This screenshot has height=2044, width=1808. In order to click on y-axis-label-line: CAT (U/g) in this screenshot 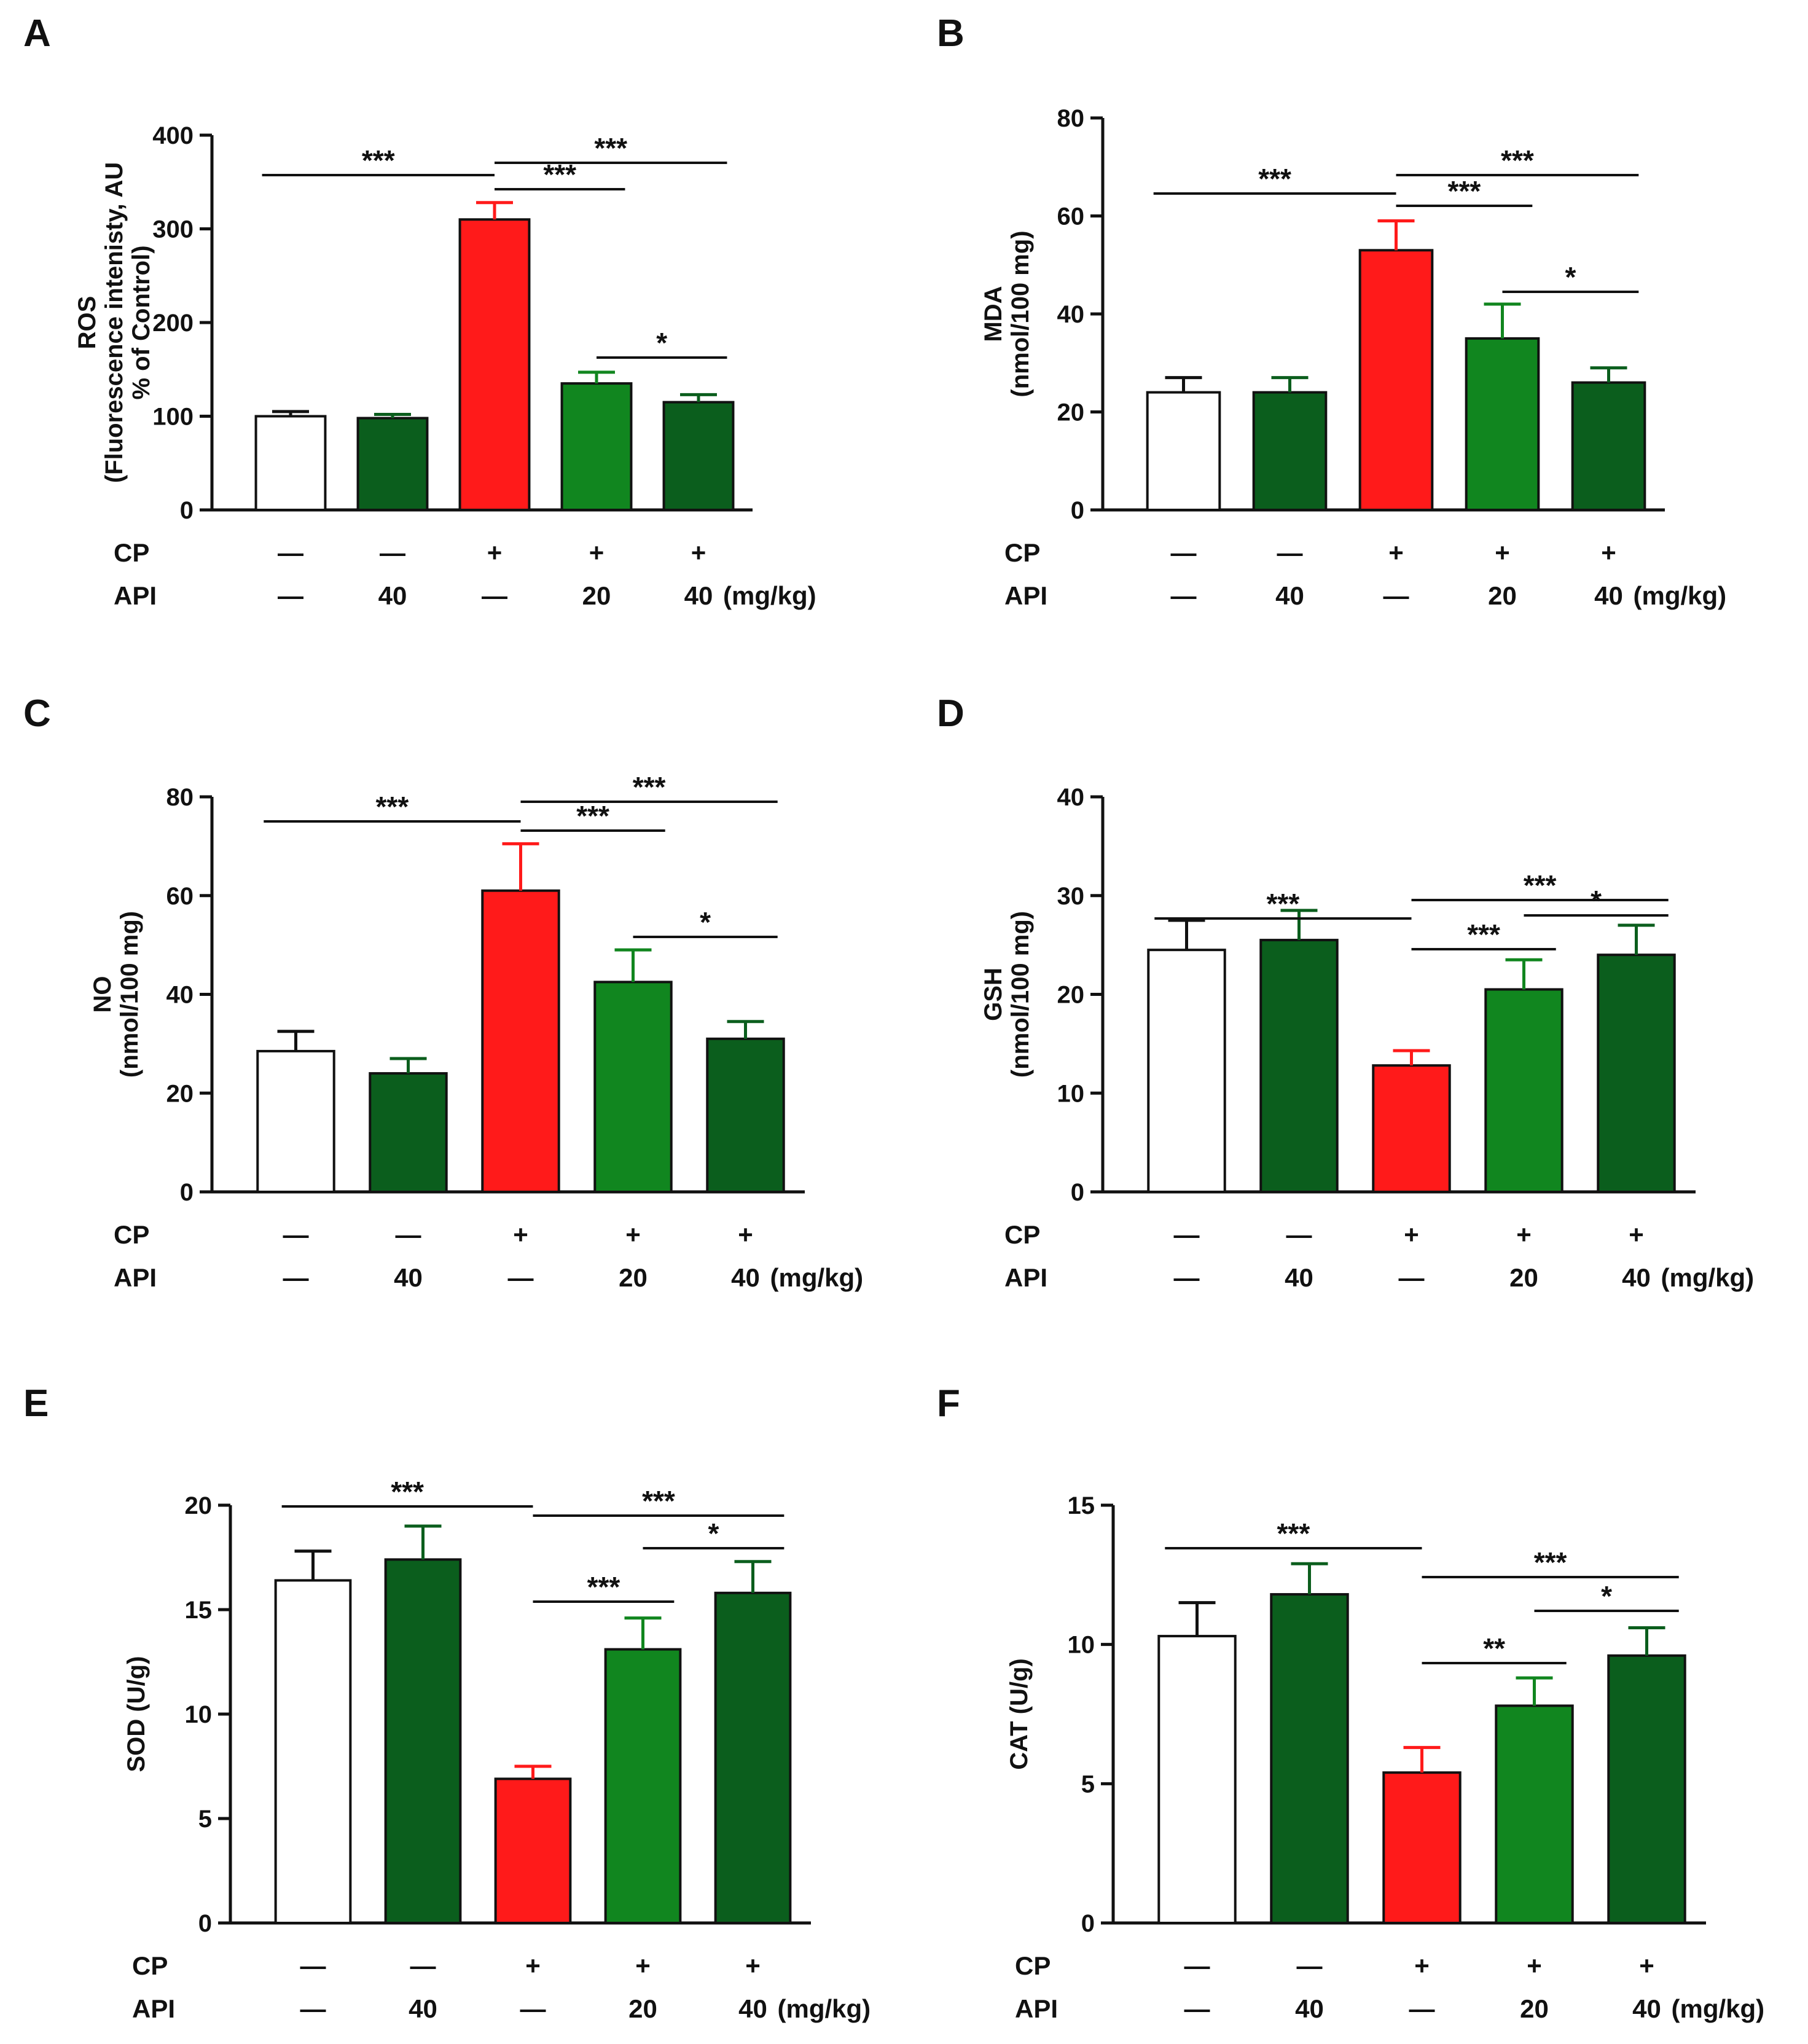, I will do `click(1019, 1713)`.